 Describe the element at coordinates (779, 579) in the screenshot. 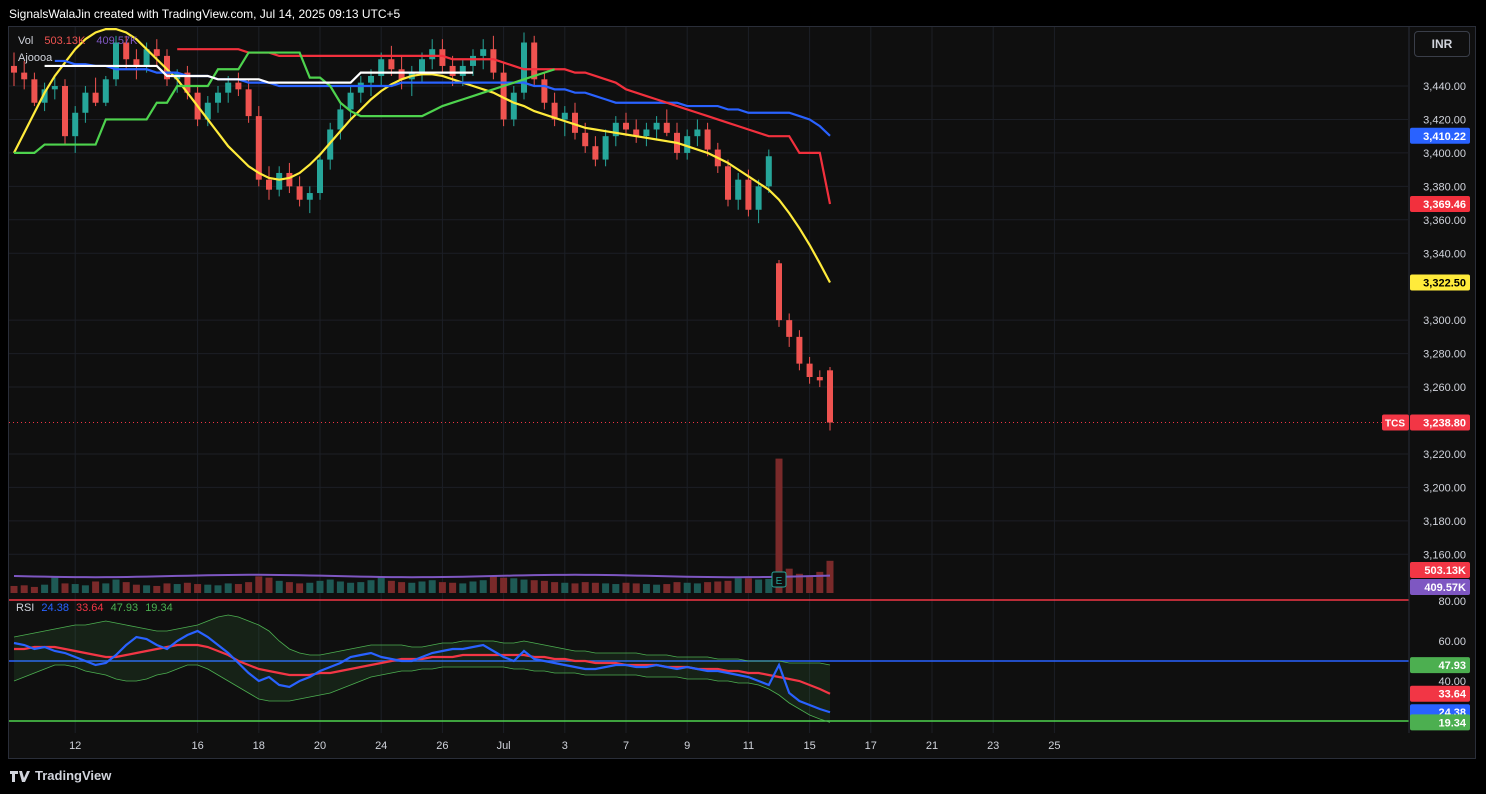

I see `earnings-marker-icon` at that location.